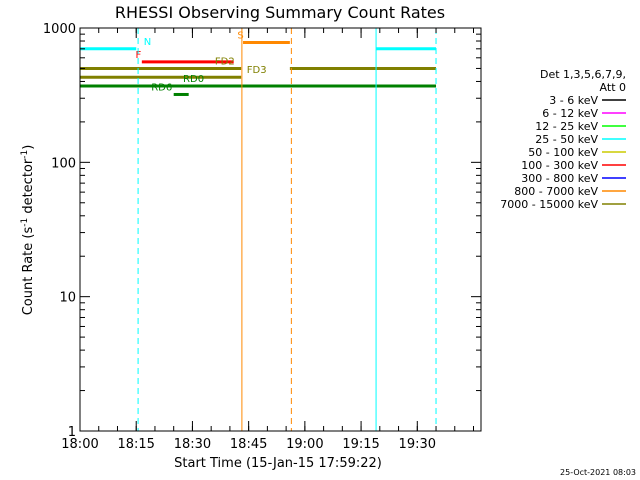 This screenshot has width=640, height=480. What do you see at coordinates (192, 444) in the screenshot?
I see `x-tick-label: 18:30` at bounding box center [192, 444].